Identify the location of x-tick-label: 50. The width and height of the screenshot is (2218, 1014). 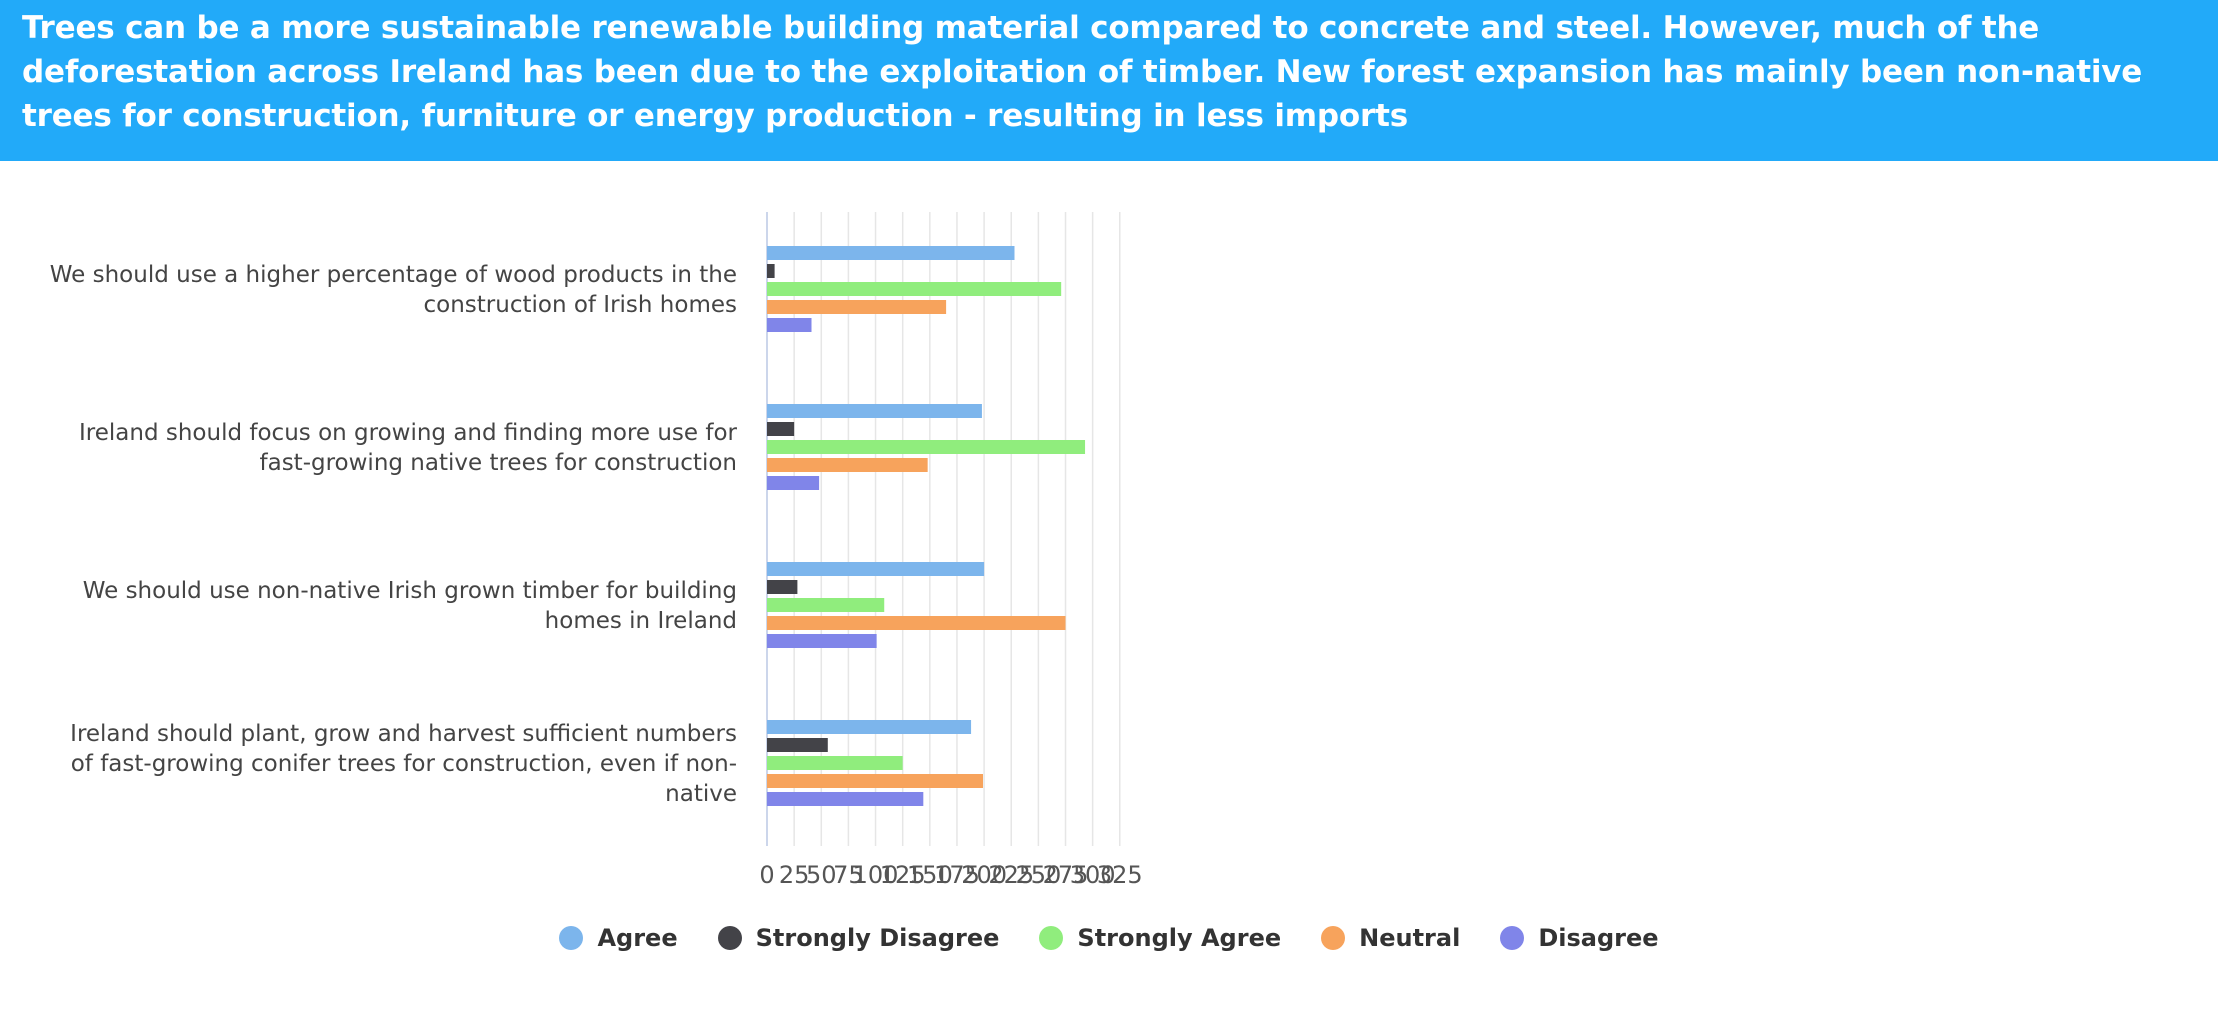
(821, 875).